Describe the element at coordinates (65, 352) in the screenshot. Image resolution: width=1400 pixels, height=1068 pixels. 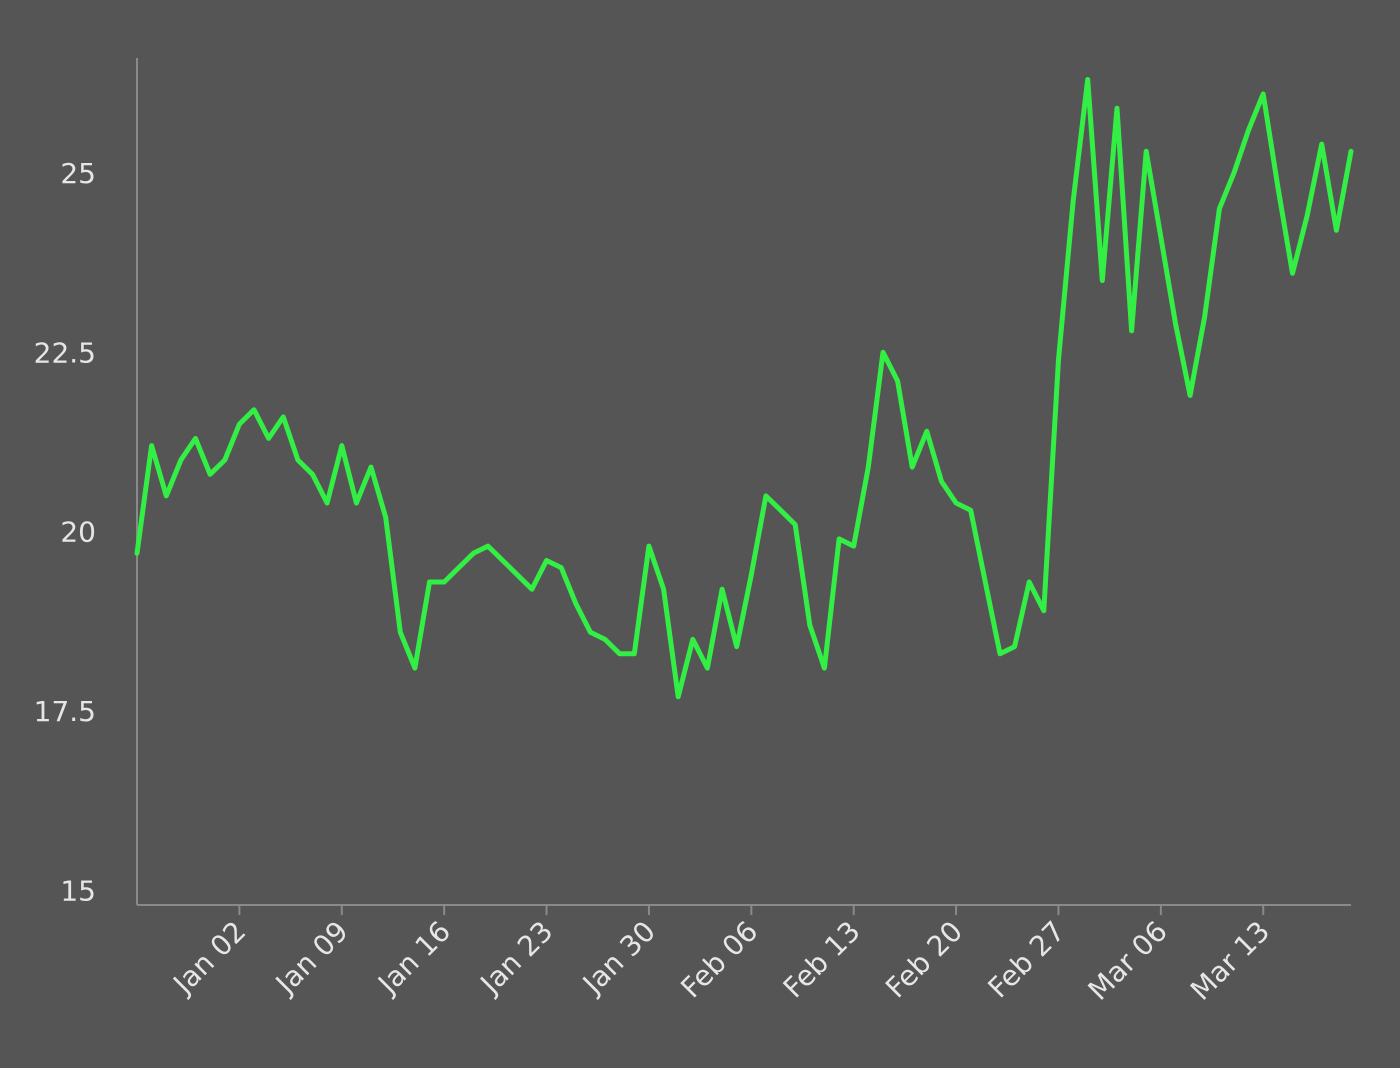
I see `y-tick-label: 22.5` at that location.